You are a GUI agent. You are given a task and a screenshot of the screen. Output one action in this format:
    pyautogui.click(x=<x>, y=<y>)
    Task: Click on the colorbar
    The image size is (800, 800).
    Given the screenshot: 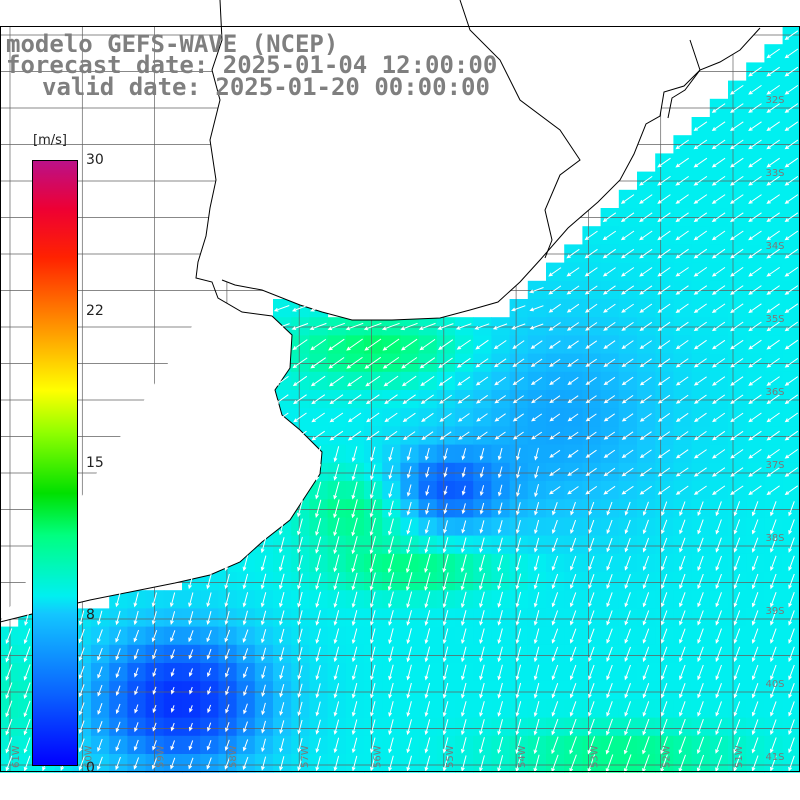 What is the action you would take?
    pyautogui.click(x=55, y=463)
    